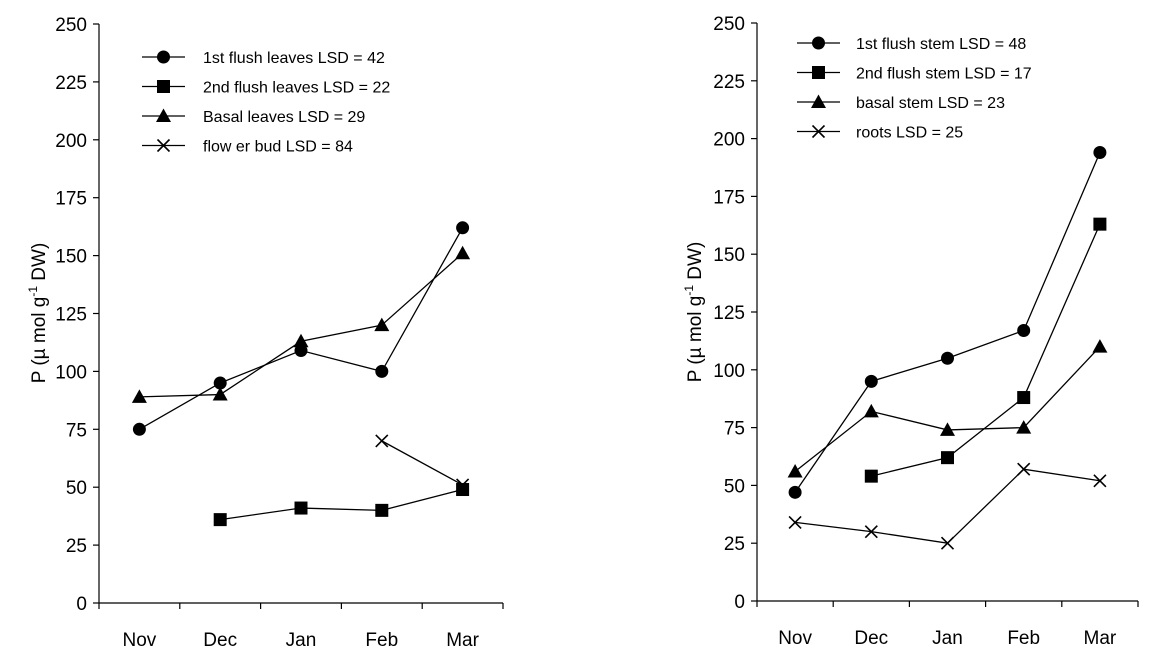 This screenshot has width=1152, height=651. I want to click on x-tick-label: Feb, so click(381, 640).